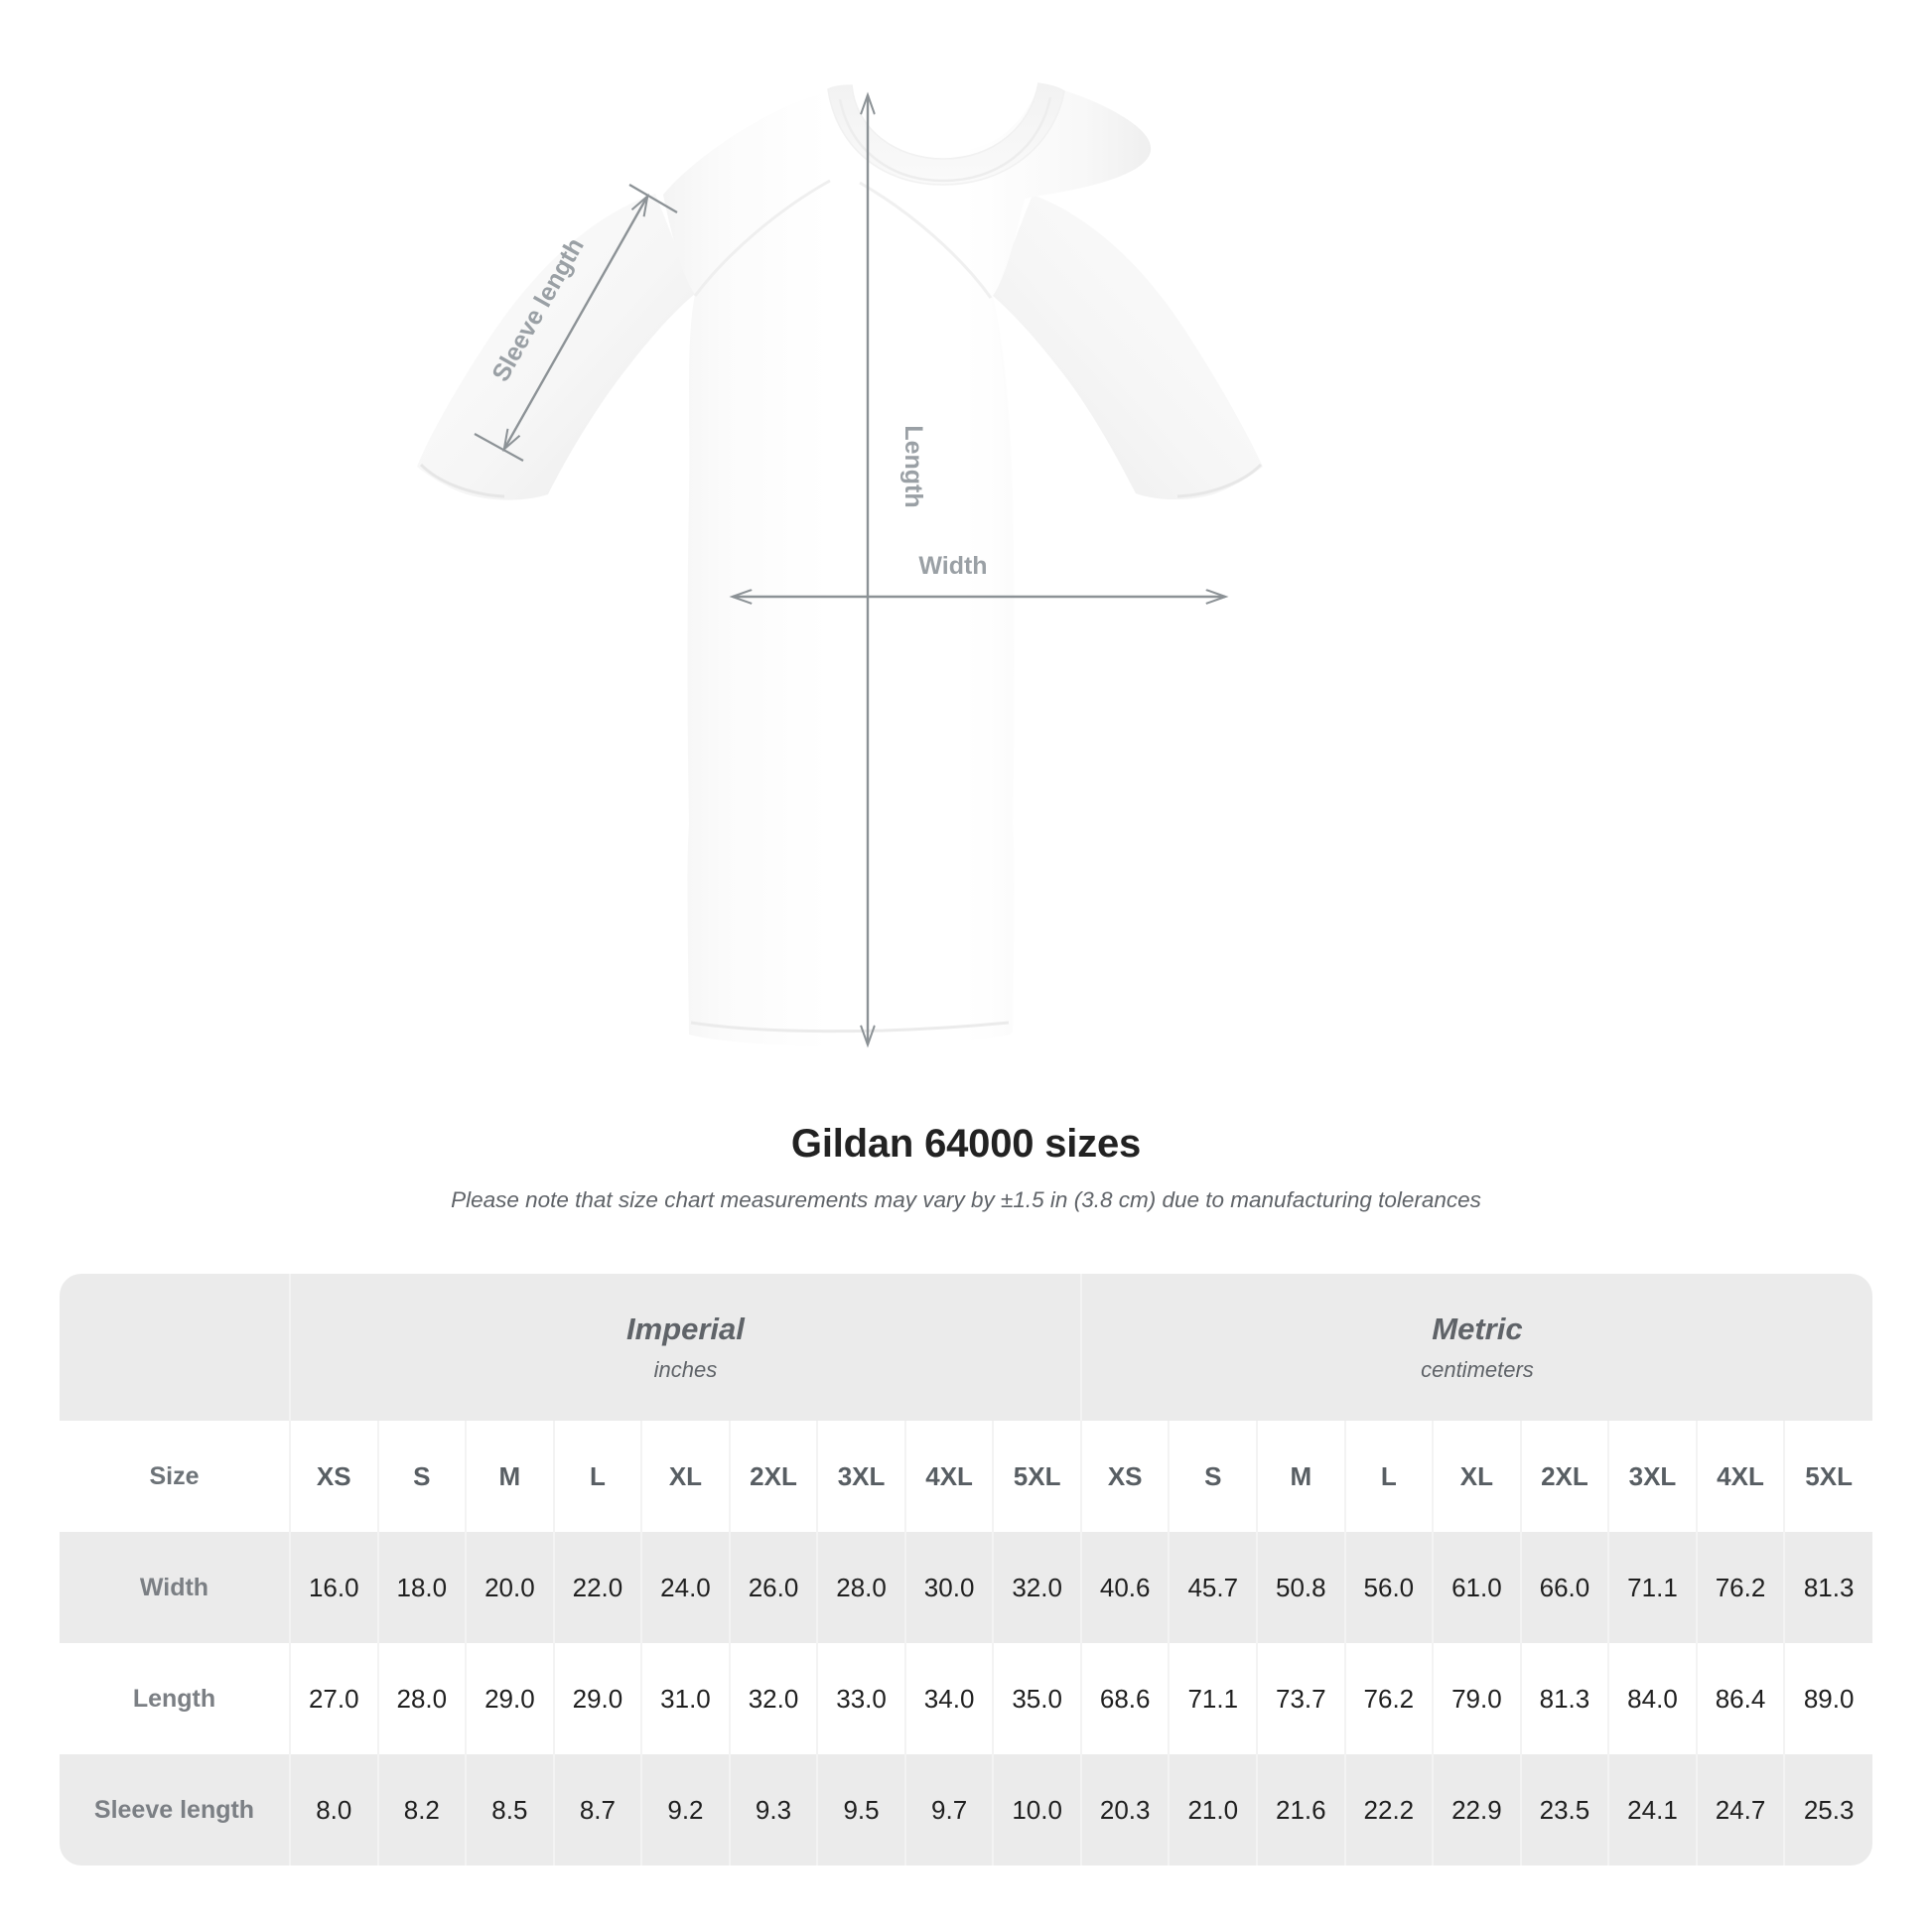  What do you see at coordinates (949, 1587) in the screenshot?
I see `cell-value: 30.0` at bounding box center [949, 1587].